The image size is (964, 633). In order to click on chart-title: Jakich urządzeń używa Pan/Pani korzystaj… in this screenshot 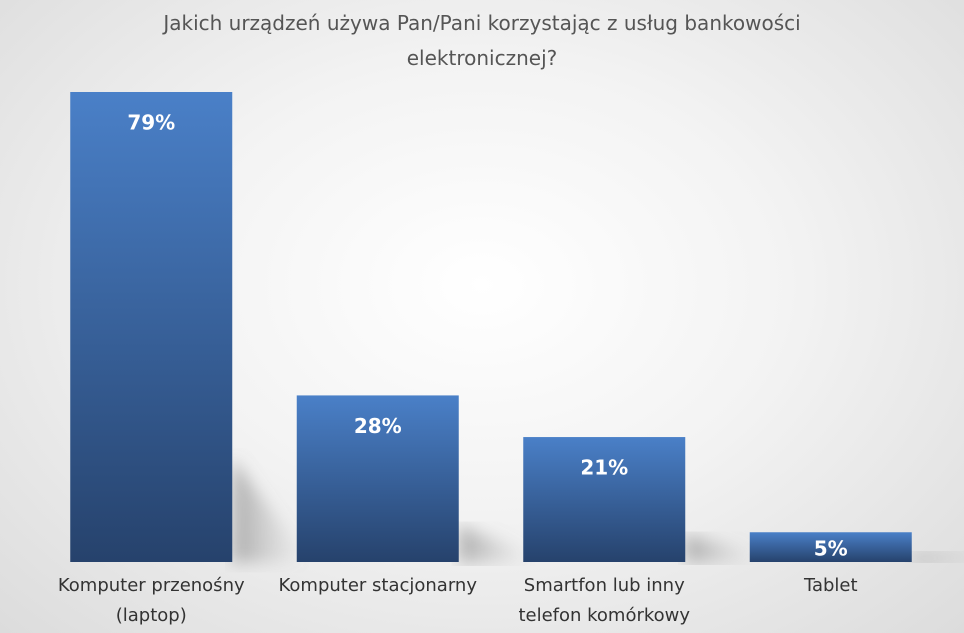, I will do `click(482, 40)`.